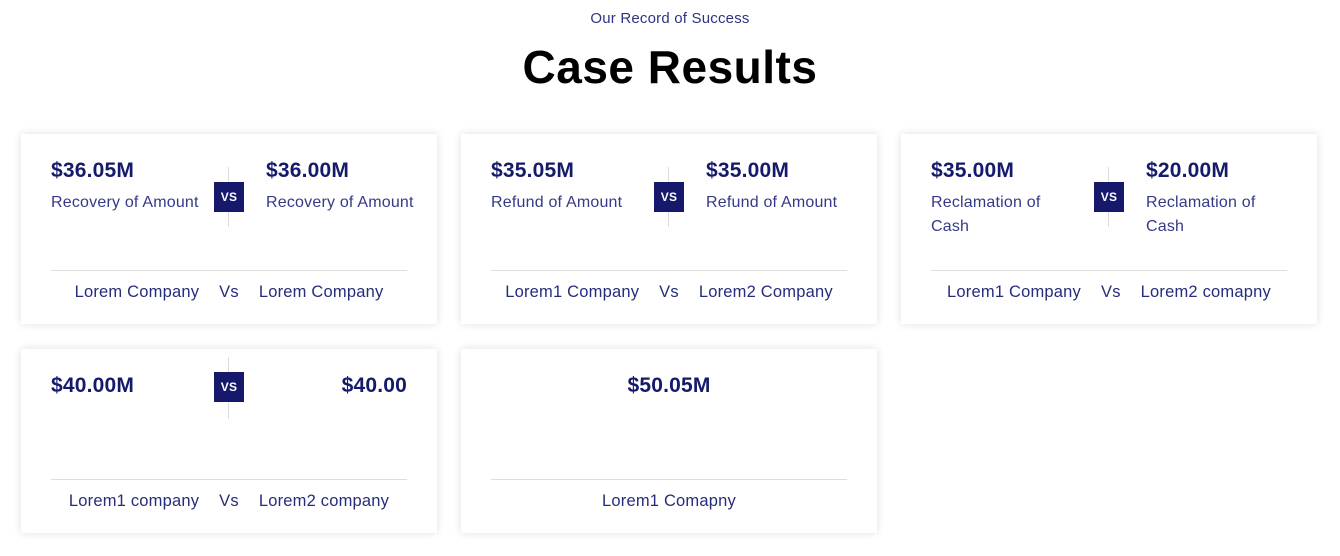 The image size is (1340, 556). What do you see at coordinates (1205, 291) in the screenshot?
I see `right-company: Lorem2 comapny` at bounding box center [1205, 291].